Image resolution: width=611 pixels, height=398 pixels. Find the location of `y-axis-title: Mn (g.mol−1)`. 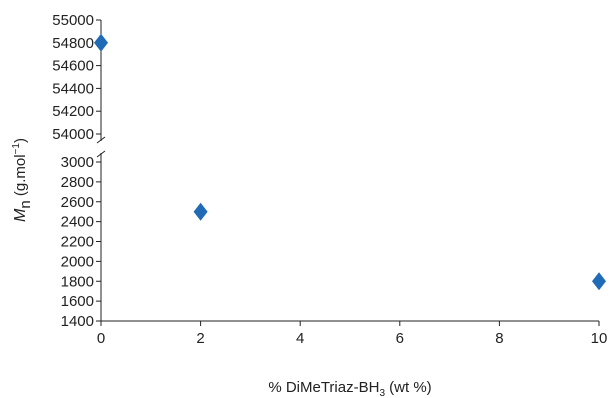

y-axis-title: Mn (g.mol−1) is located at coordinates (22, 180).